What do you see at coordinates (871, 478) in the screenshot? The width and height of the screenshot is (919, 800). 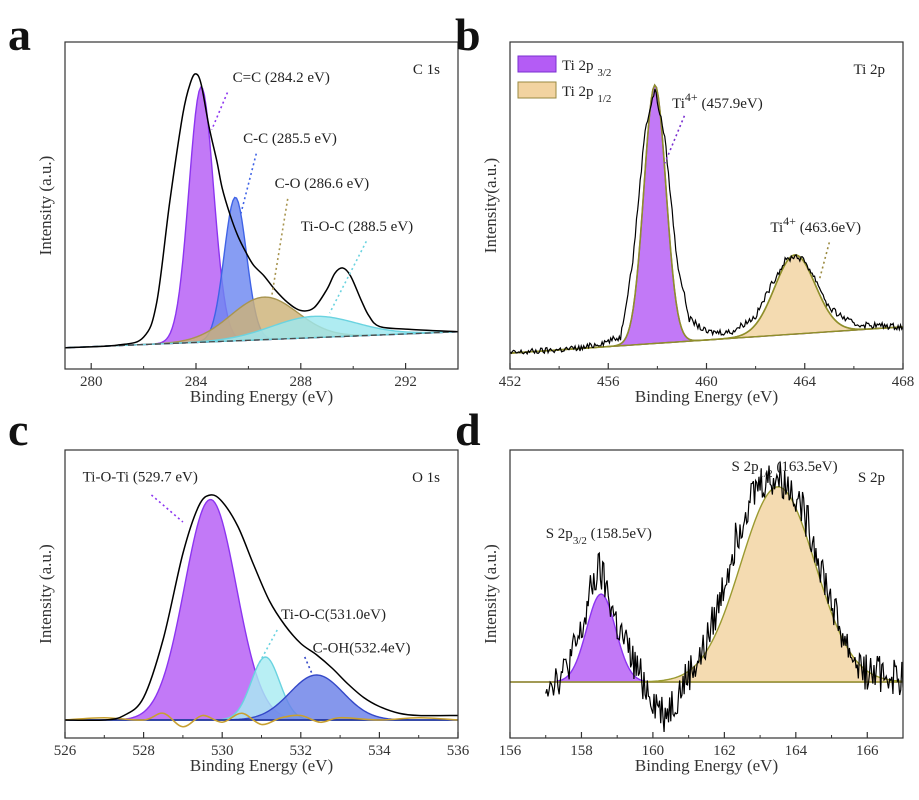 I see `panel-title: S 2p` at bounding box center [871, 478].